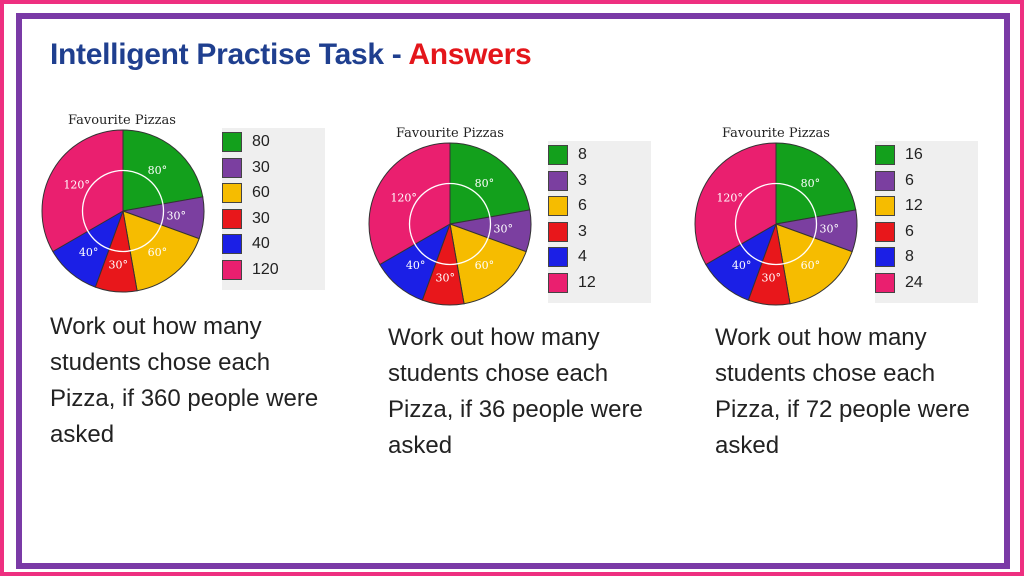 This screenshot has height=576, width=1024. Describe the element at coordinates (914, 154) in the screenshot. I see `chart3-legend-value-1: 16` at that location.